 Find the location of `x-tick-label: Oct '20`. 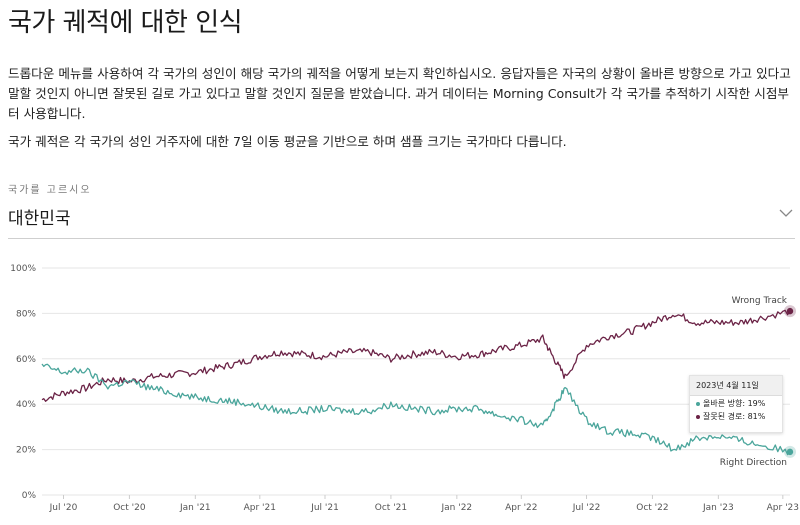

x-tick-label: Oct '20 is located at coordinates (129, 508).